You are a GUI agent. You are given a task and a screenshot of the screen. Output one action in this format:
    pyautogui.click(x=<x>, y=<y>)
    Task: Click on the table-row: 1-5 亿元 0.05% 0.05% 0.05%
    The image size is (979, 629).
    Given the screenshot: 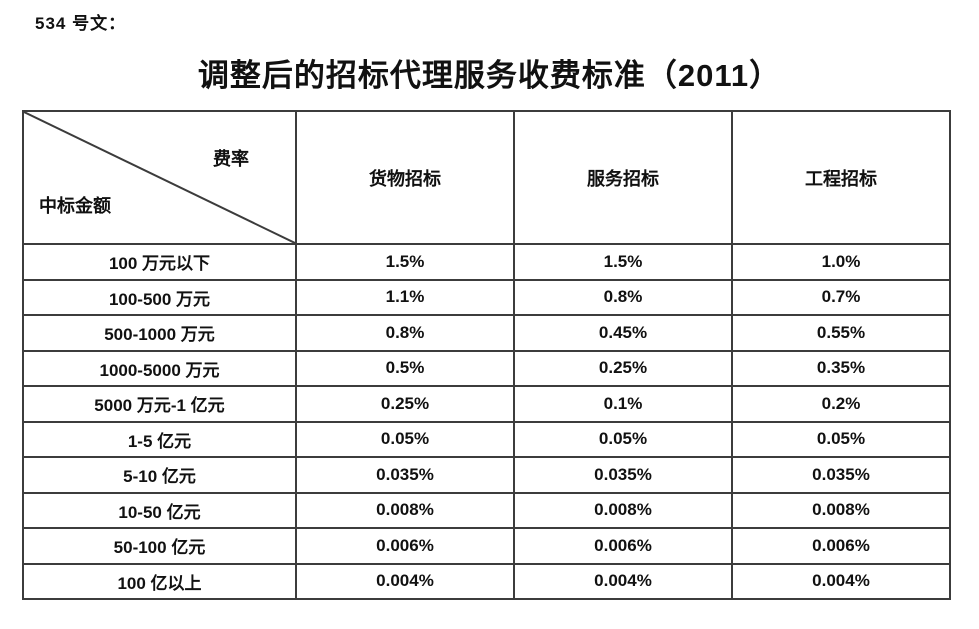 What is the action you would take?
    pyautogui.click(x=486, y=439)
    